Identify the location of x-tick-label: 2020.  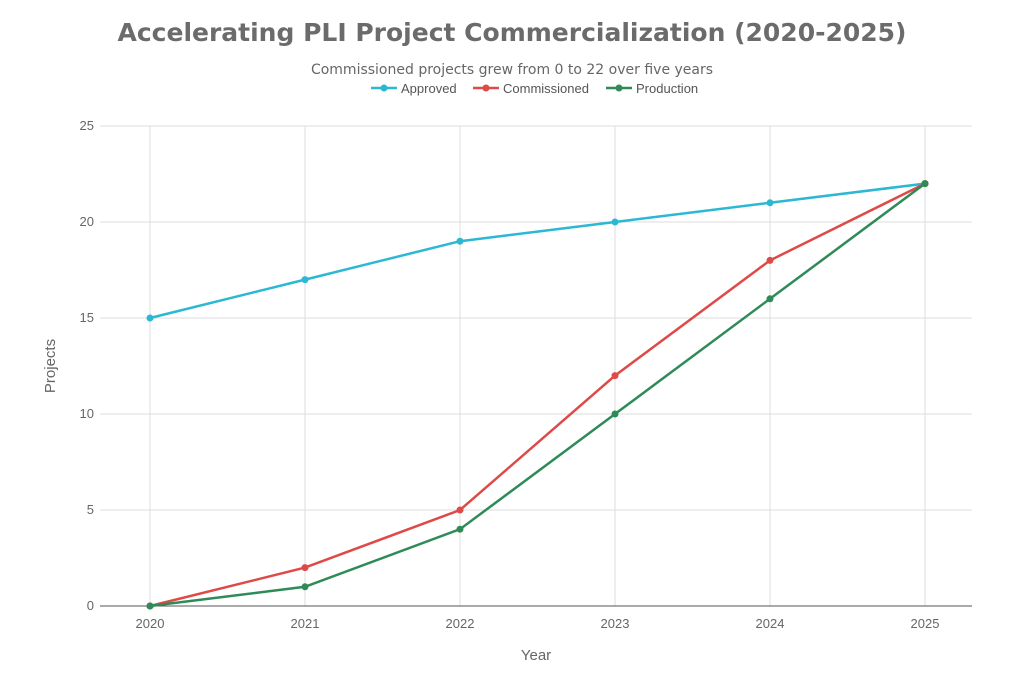
(150, 623).